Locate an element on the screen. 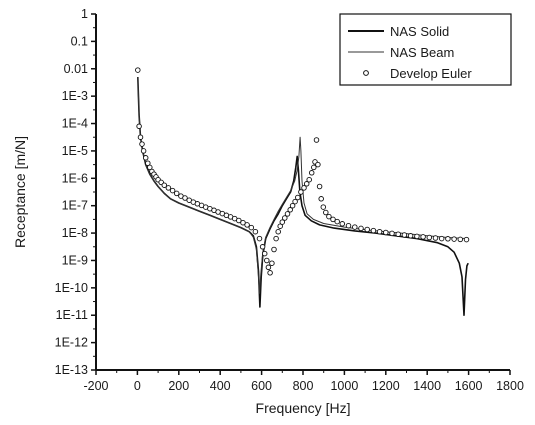  legend: NAS Solid NAS Beam Develop Euler is located at coordinates (425, 49).